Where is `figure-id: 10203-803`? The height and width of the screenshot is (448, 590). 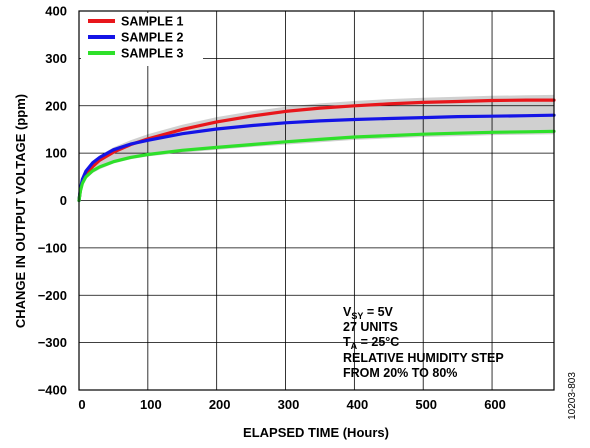 figure-id: 10203-803 is located at coordinates (572, 396).